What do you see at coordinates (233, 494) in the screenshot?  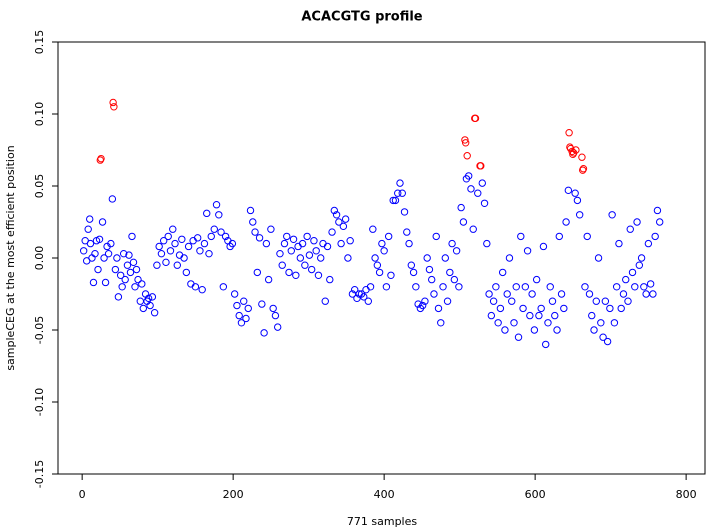 I see `x-tick-label: 200` at bounding box center [233, 494].